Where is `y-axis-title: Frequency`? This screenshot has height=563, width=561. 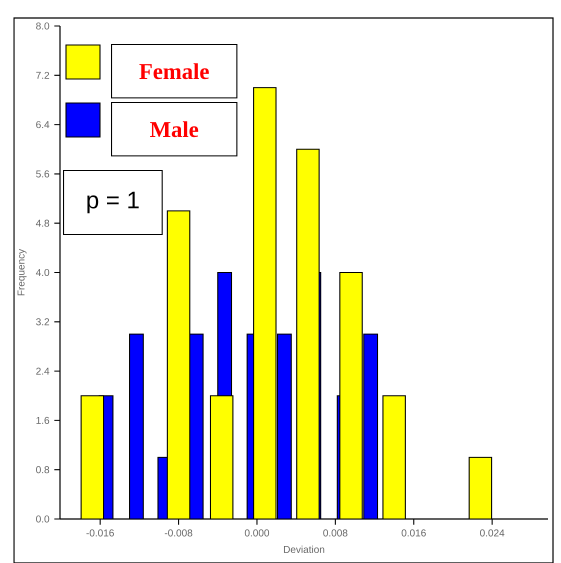
y-axis-title: Frequency is located at coordinates (22, 272).